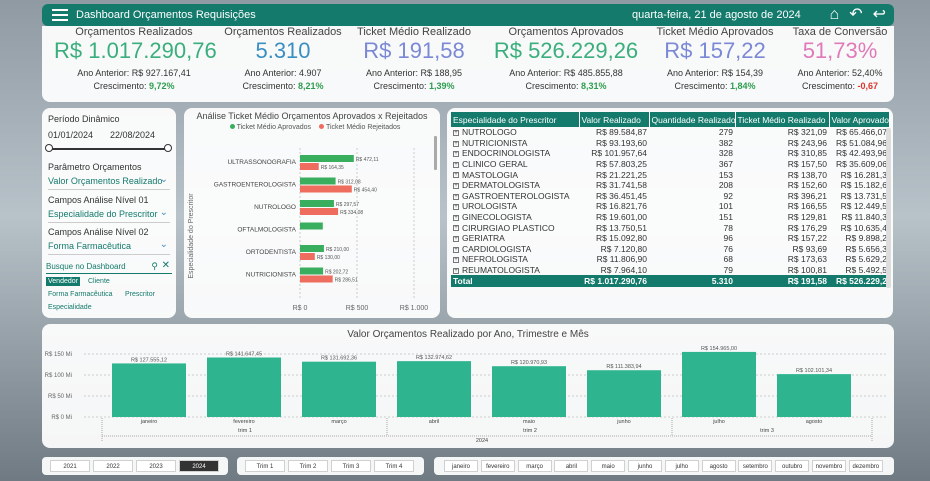 The height and width of the screenshot is (481, 930). I want to click on back-icon: ↩, so click(879, 14).